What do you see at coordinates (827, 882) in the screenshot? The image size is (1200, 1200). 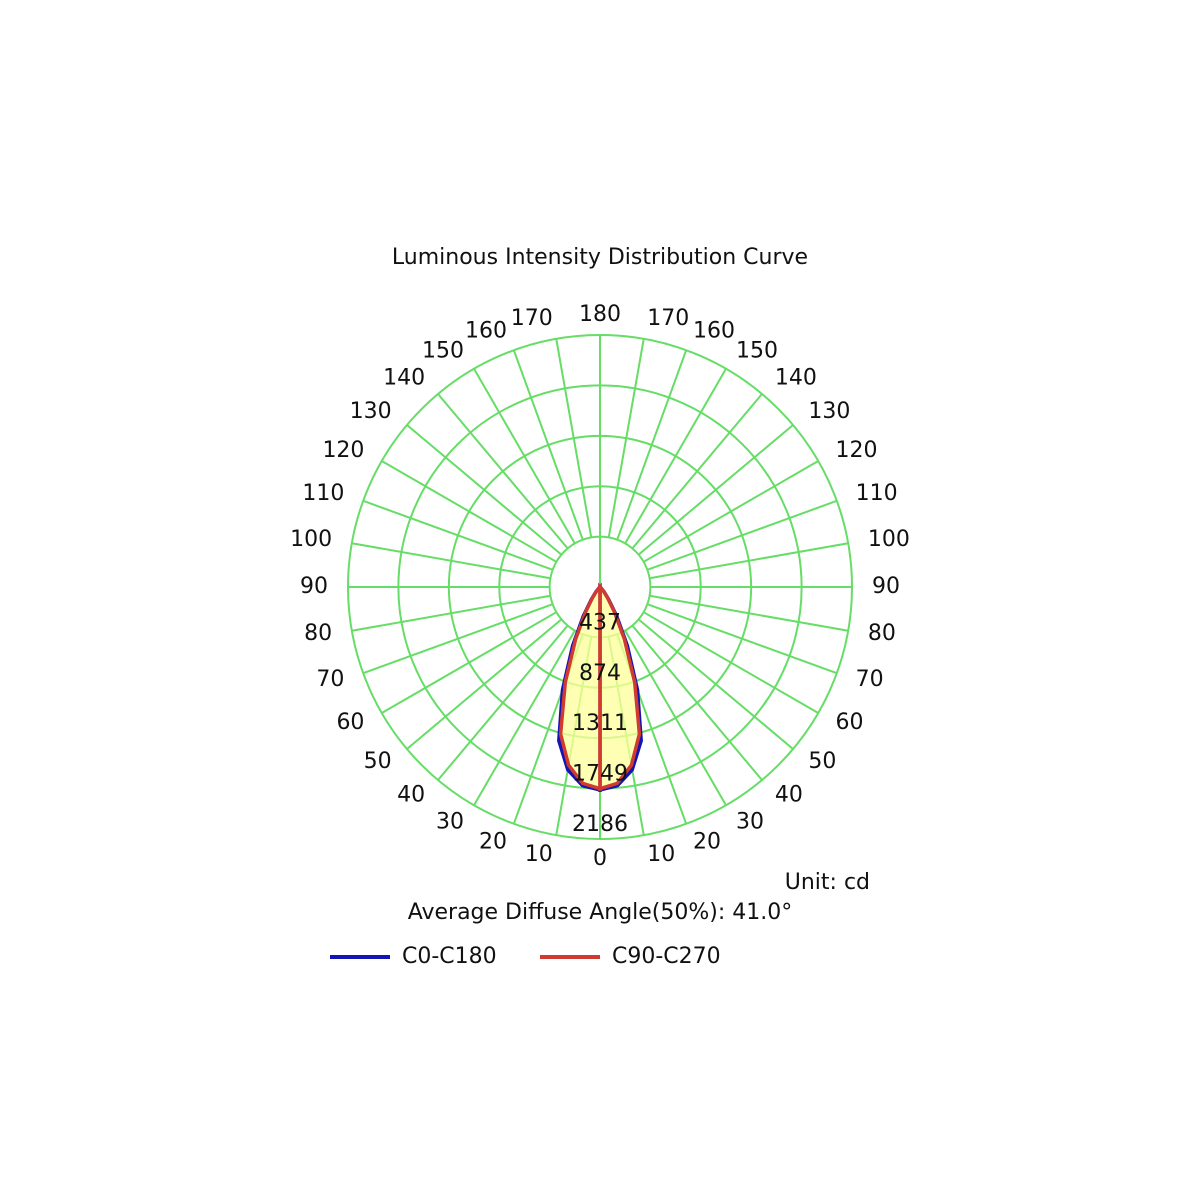 I see `unit-label: Unit: cd` at bounding box center [827, 882].